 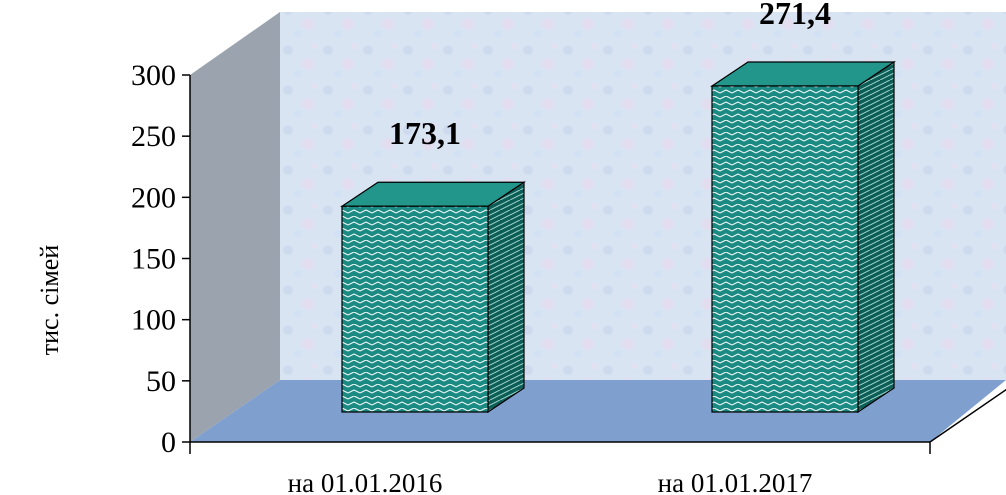 I want to click on y-tick-label: 150, so click(x=153, y=259).